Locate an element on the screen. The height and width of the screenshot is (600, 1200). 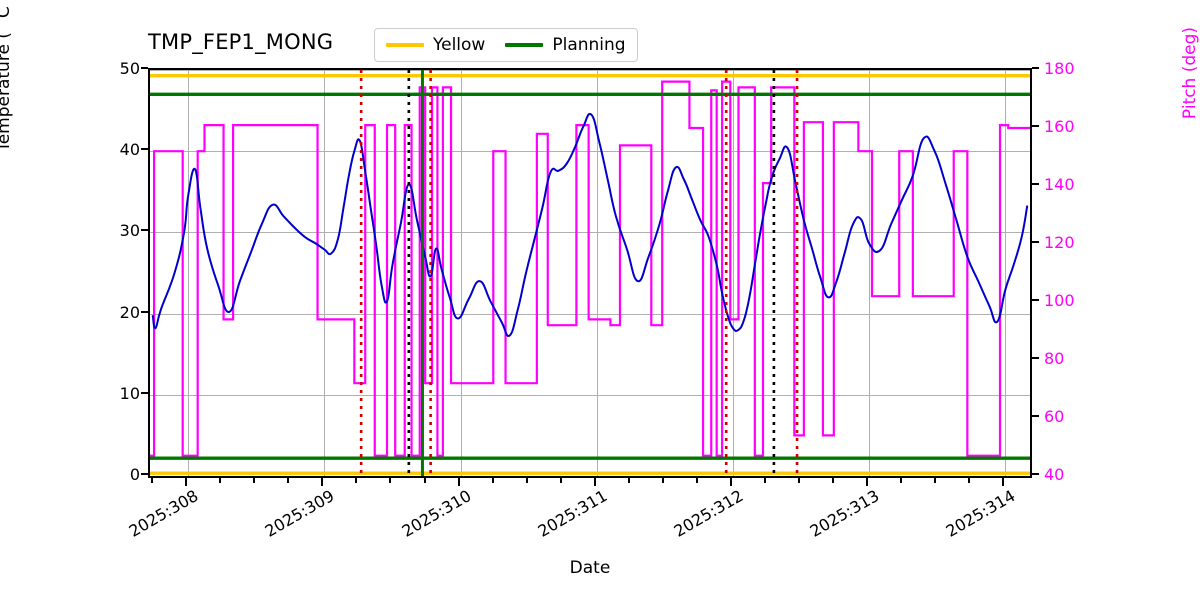
x-tick-label: 2025:310 is located at coordinates (436, 513).